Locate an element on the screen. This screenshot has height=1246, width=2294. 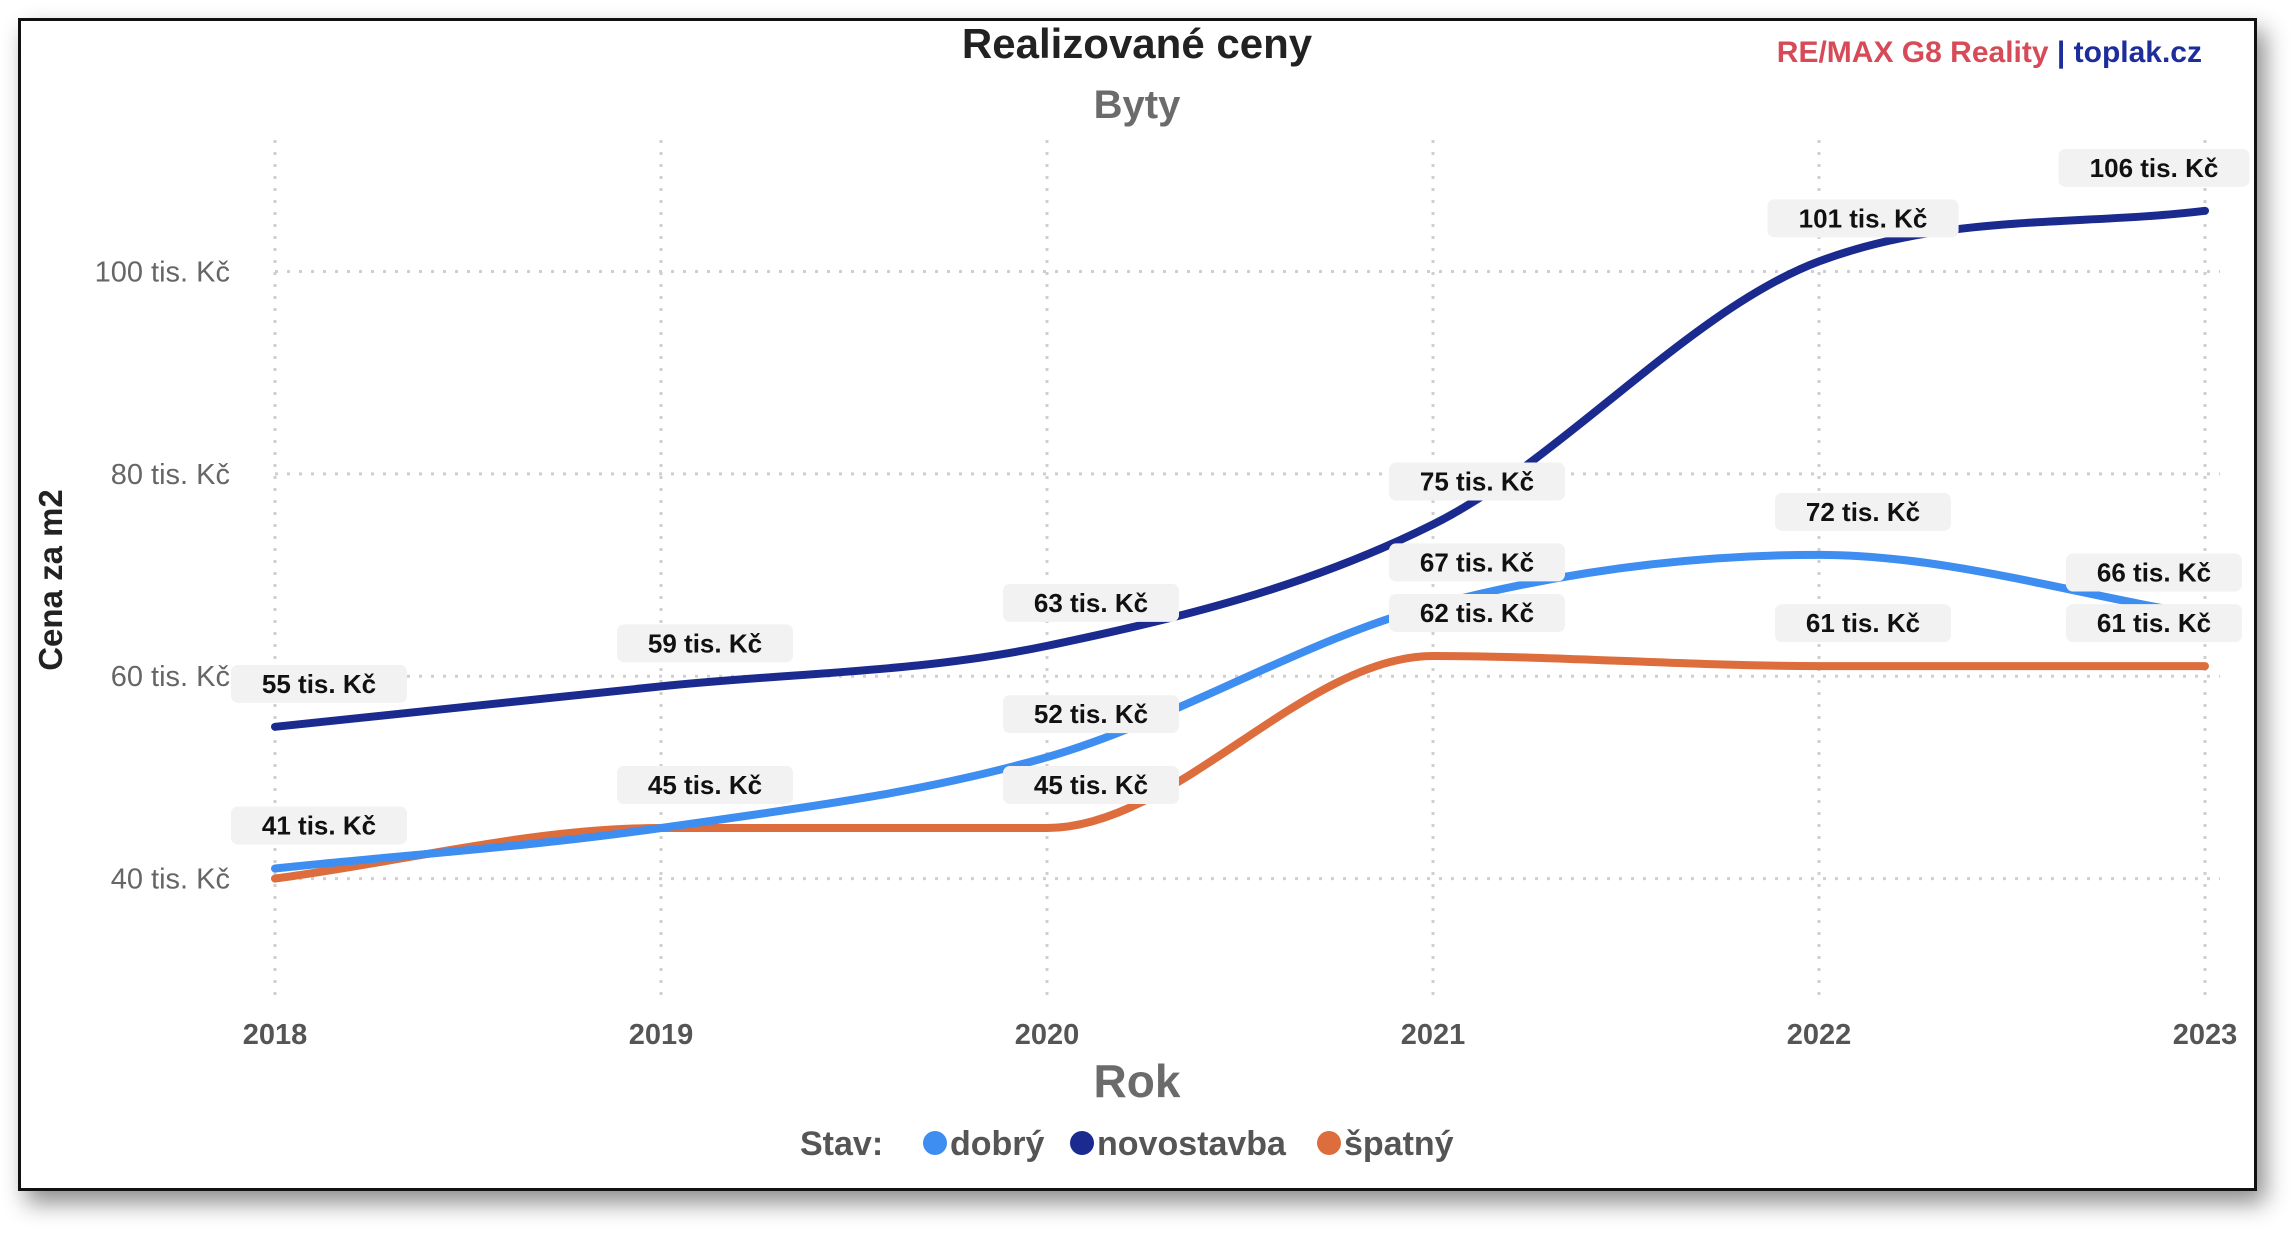
chart-title: Realizované ceny is located at coordinates (1137, 43).